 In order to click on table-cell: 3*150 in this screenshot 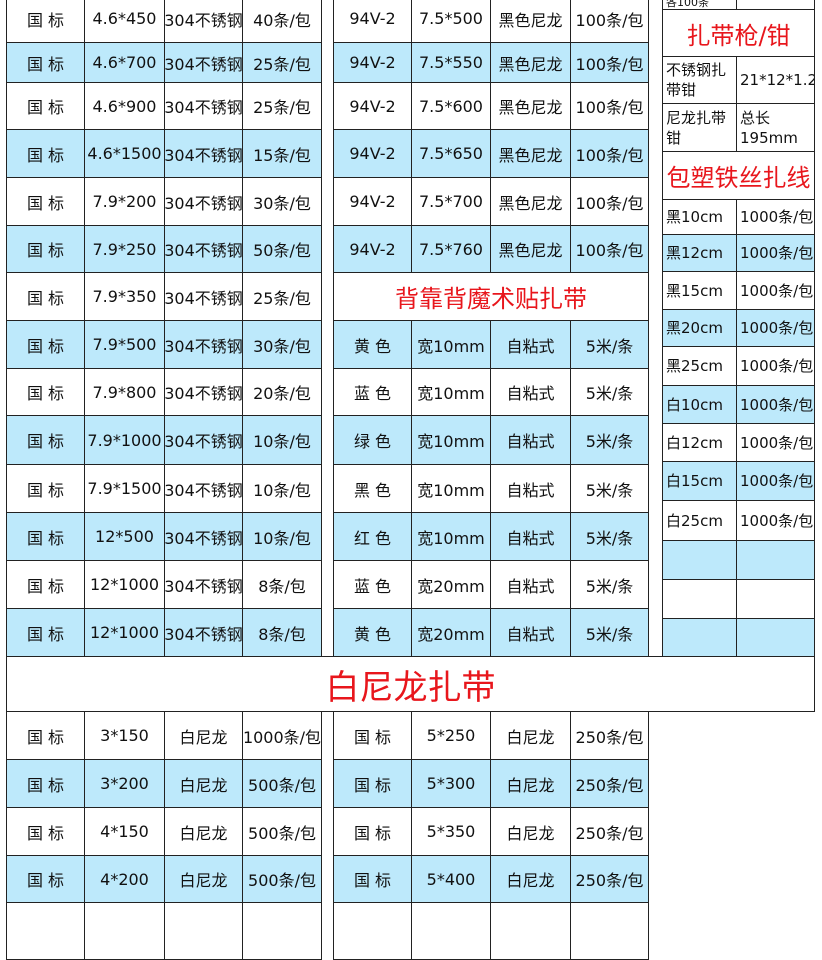, I will do `click(124, 735)`.